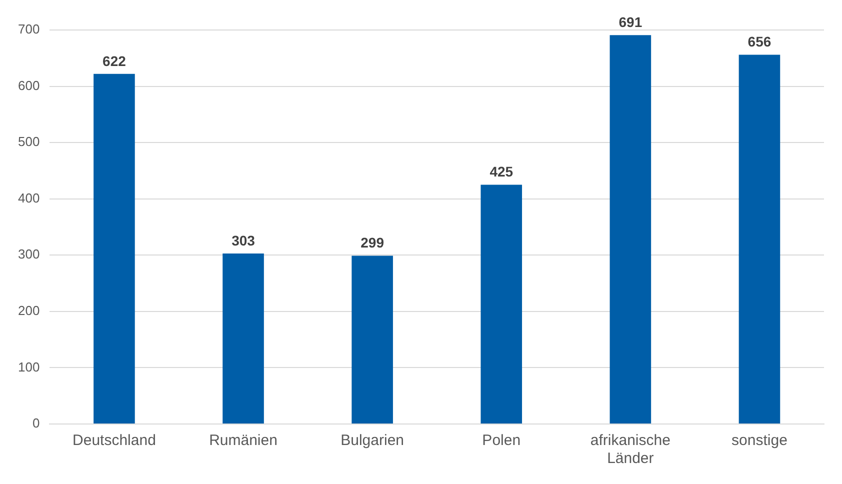 The image size is (842, 484). Describe the element at coordinates (29, 198) in the screenshot. I see `y-tick-label: 400` at that location.